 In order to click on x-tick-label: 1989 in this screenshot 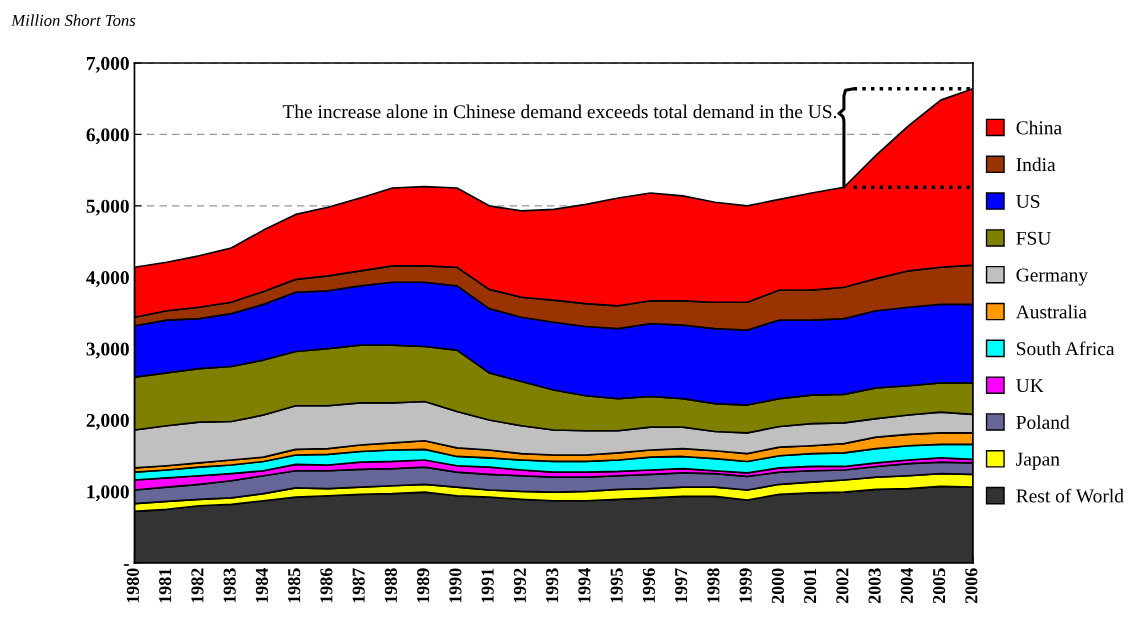, I will do `click(423, 585)`.